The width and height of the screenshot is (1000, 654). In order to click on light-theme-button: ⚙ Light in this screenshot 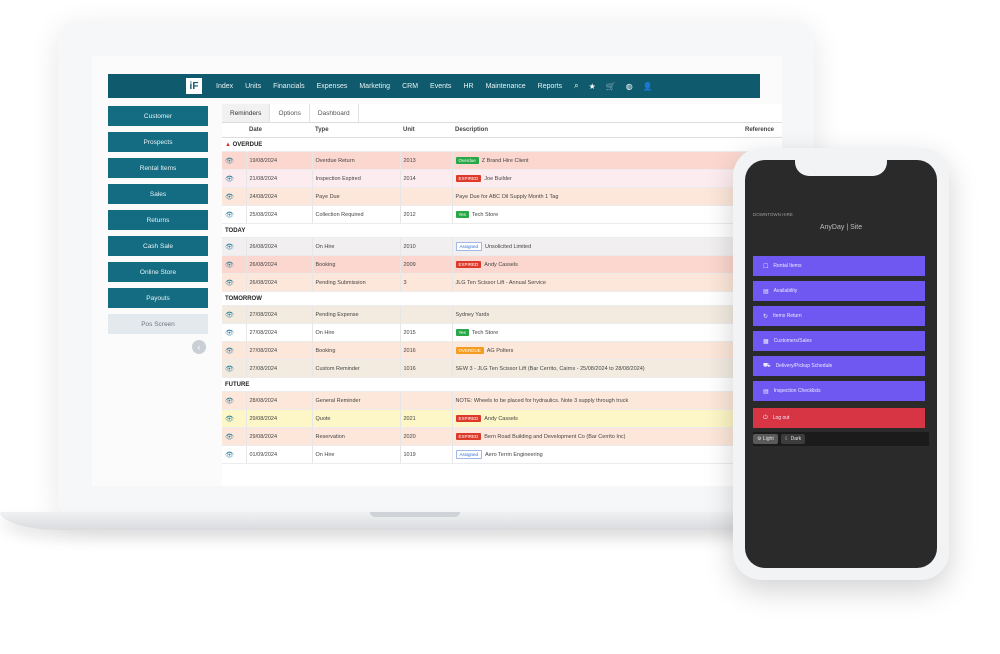, I will do `click(765, 439)`.